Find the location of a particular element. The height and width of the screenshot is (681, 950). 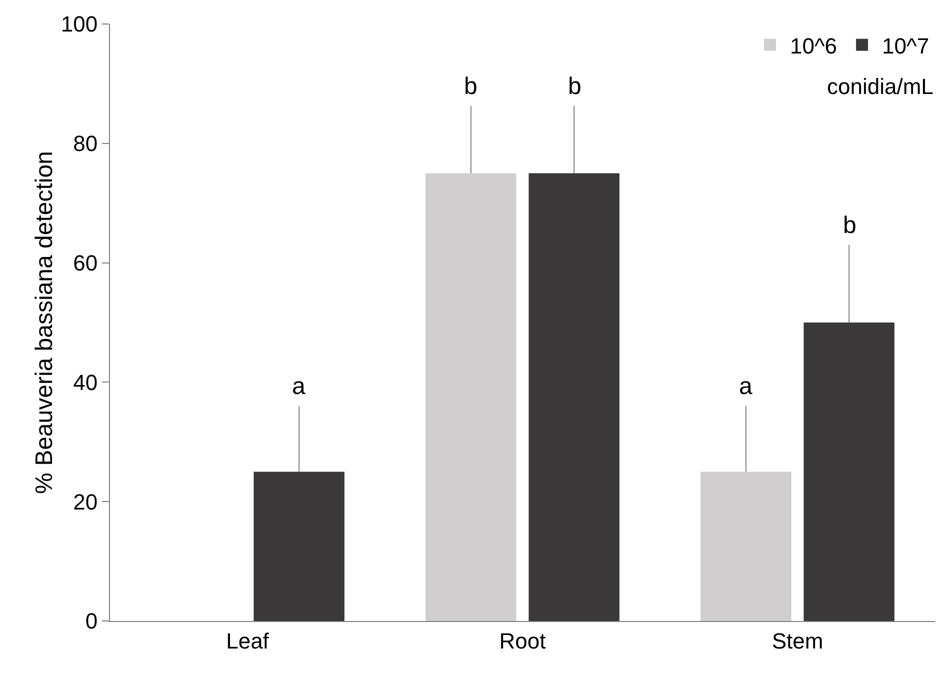

x-tick-label: Stem is located at coordinates (798, 641).